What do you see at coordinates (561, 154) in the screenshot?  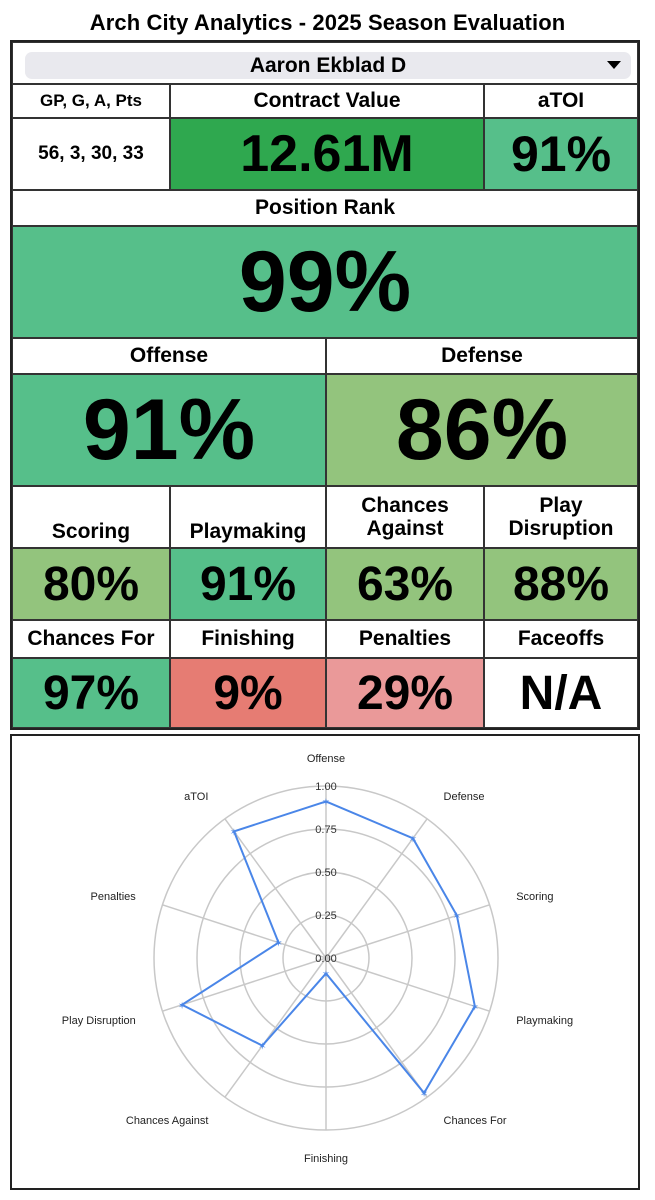 I see `atoi-value: 91%` at bounding box center [561, 154].